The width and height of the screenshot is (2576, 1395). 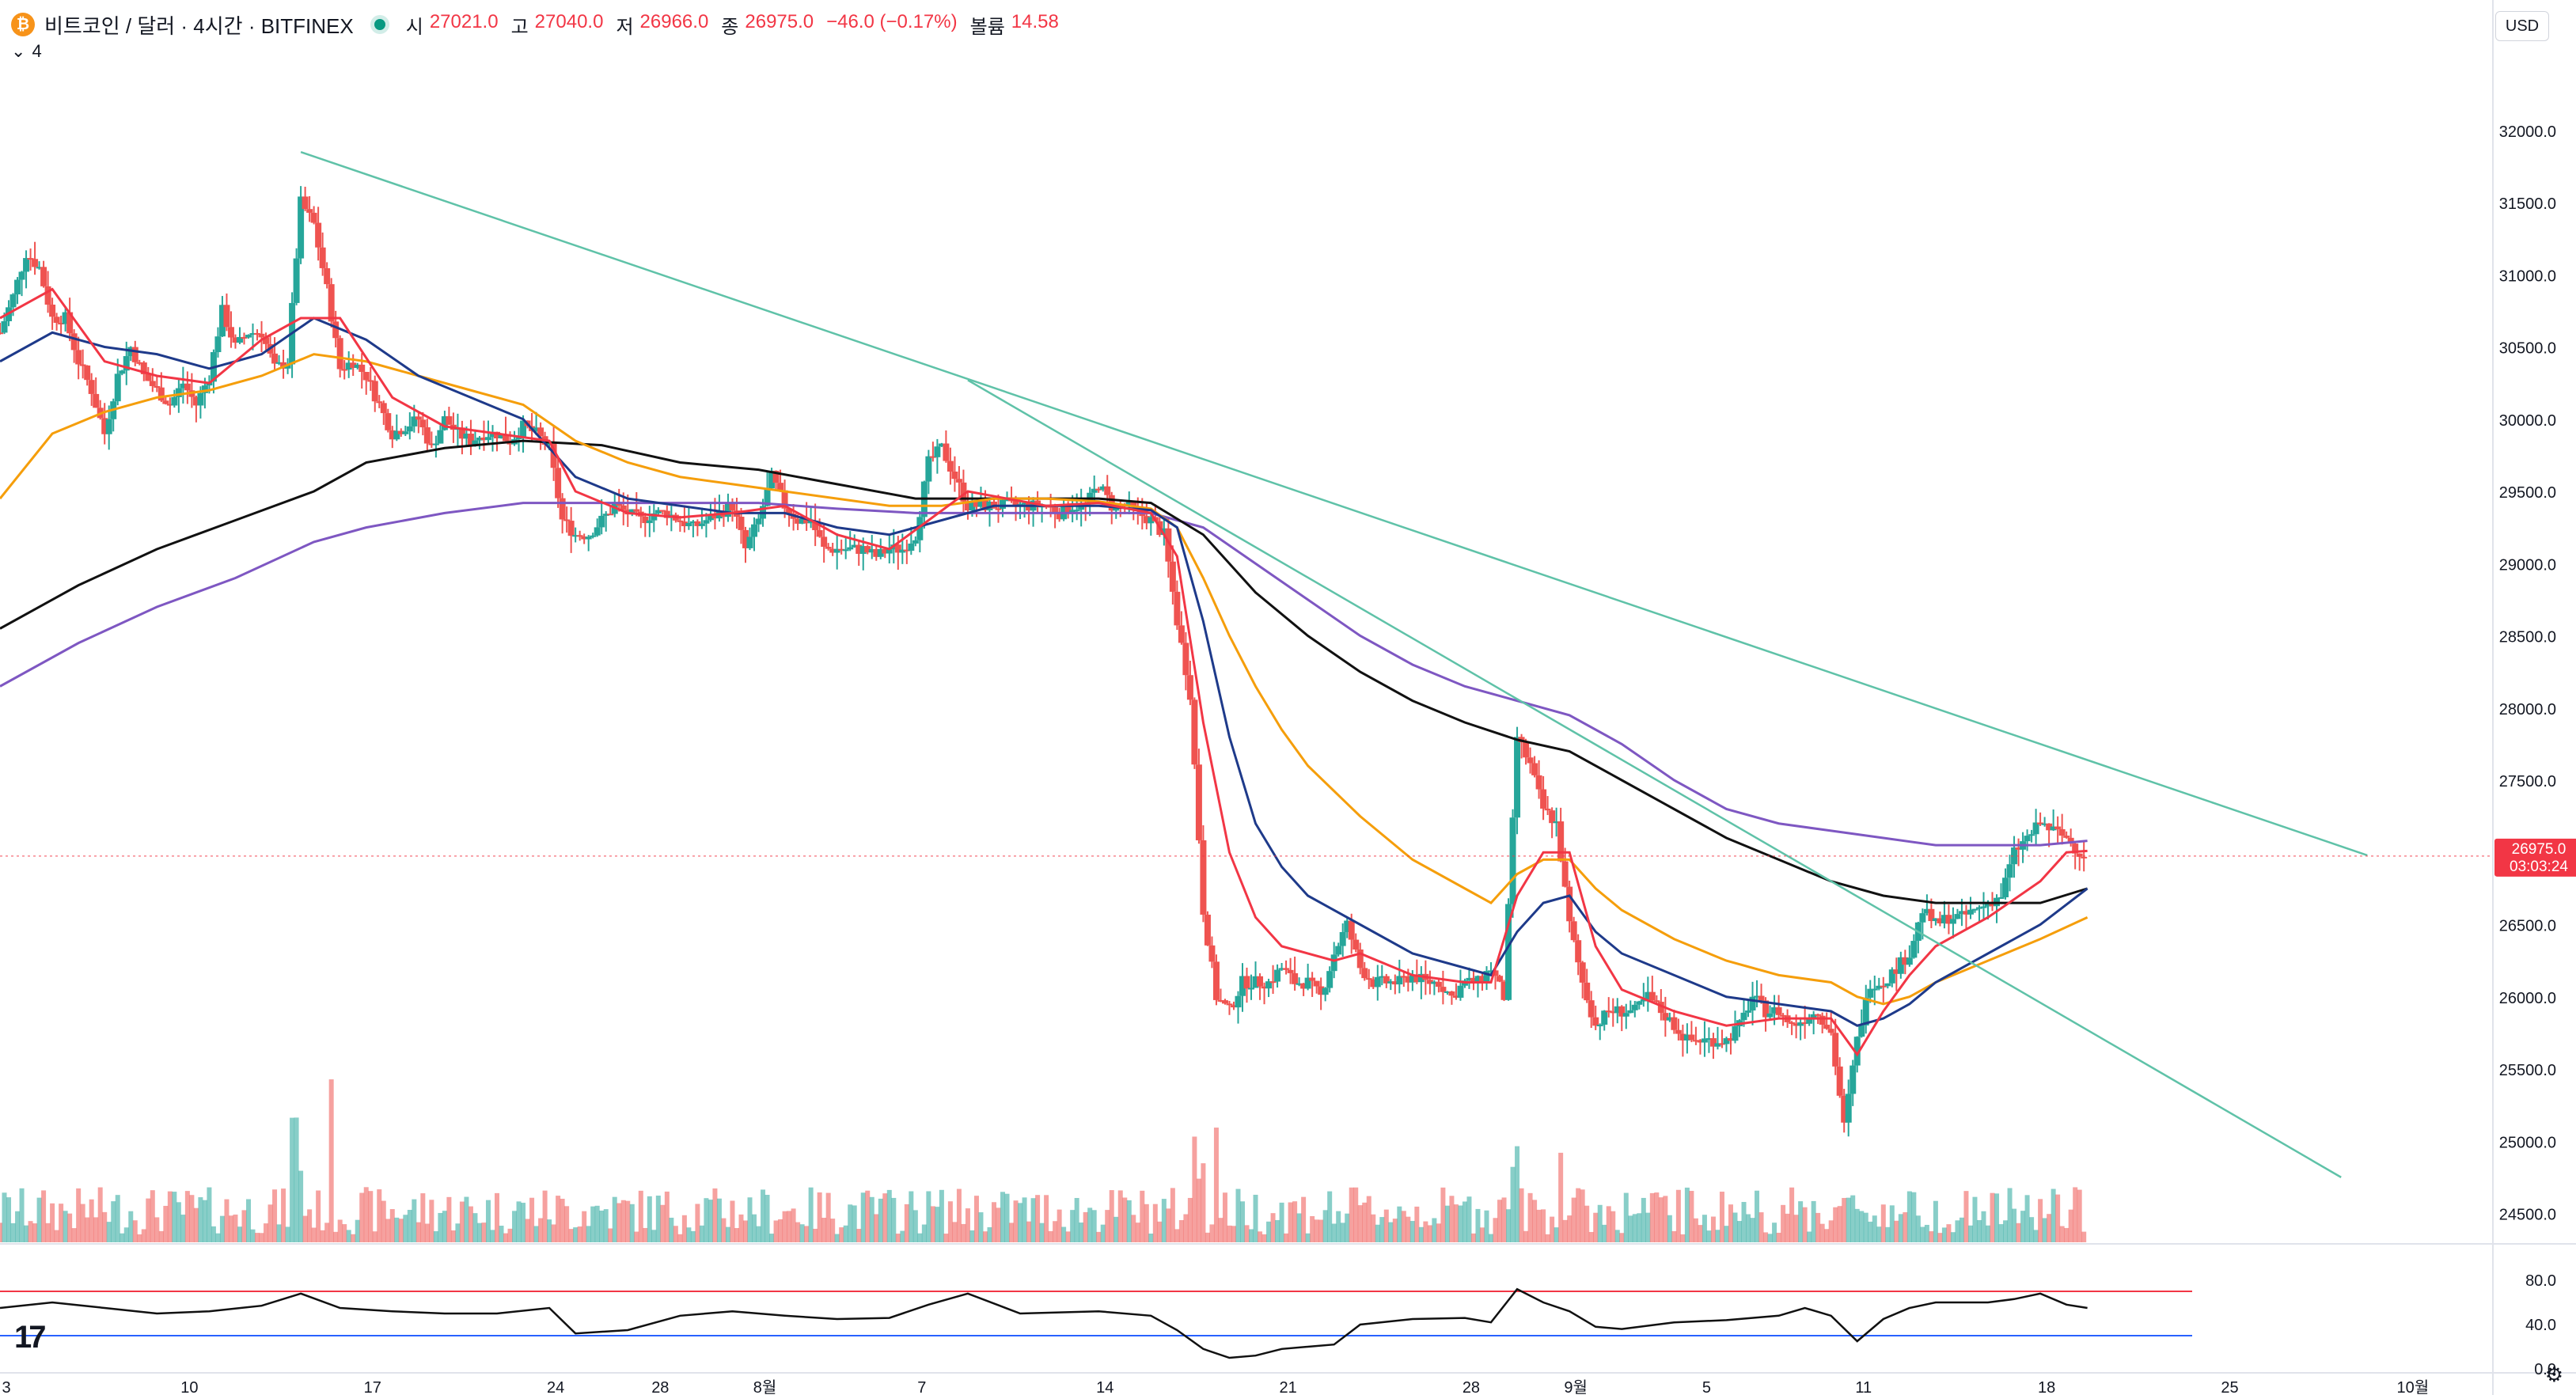 What do you see at coordinates (199, 25) in the screenshot?
I see `symbol-title: 비트코인 / 달러 · 4시간 · BITFINEX` at bounding box center [199, 25].